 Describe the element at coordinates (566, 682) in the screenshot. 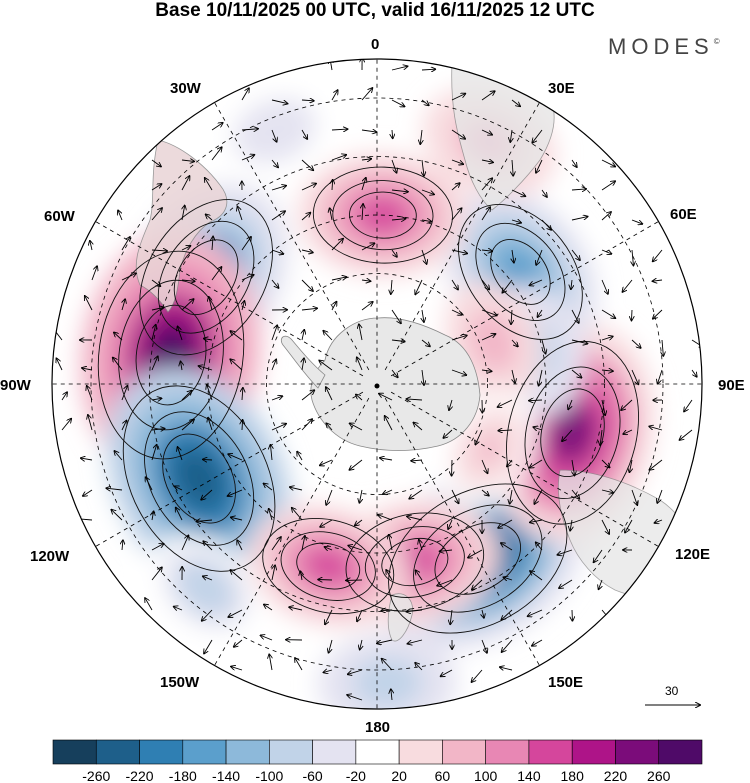

I see `lon-label-150e: 150E` at that location.